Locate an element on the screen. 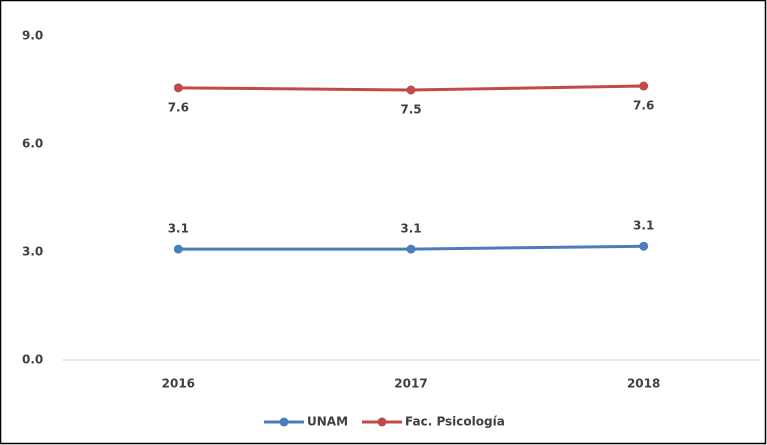 The width and height of the screenshot is (767, 445). y-tick-label: 6.0 is located at coordinates (32, 144).